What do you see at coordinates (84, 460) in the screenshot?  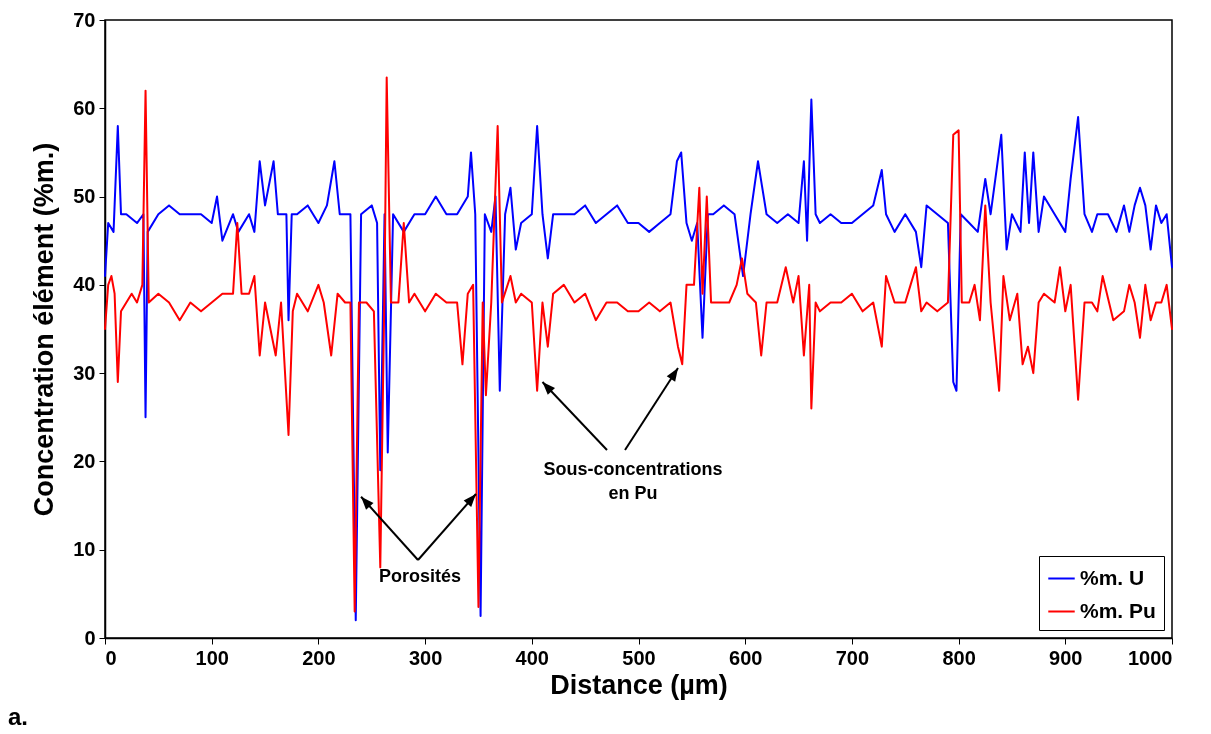 I see `y-tick-label: 20` at bounding box center [84, 460].